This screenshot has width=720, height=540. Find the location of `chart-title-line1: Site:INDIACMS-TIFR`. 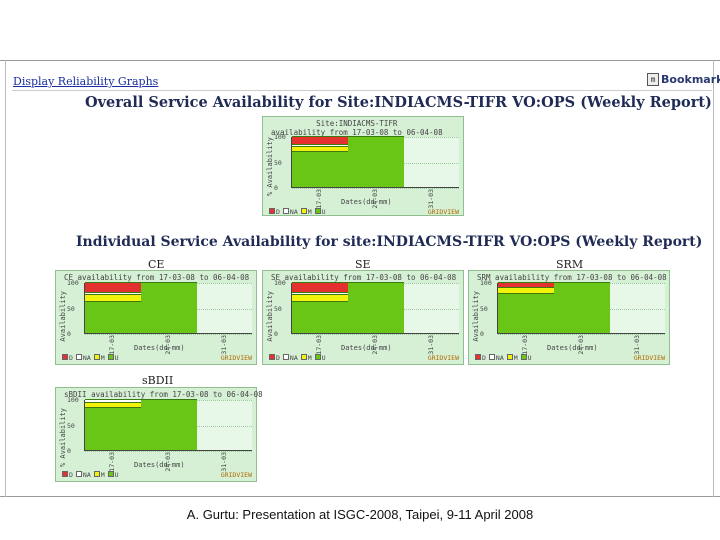

chart-title-line1: Site:INDIACMS-TIFR is located at coordinates (357, 123).